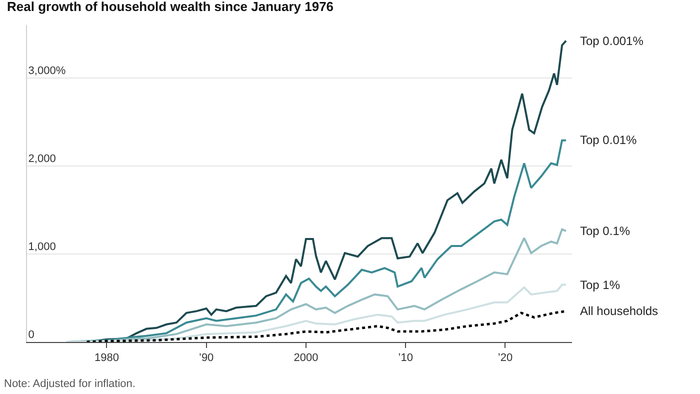 The image size is (700, 394). I want to click on series-label: Top 1%, so click(600, 285).